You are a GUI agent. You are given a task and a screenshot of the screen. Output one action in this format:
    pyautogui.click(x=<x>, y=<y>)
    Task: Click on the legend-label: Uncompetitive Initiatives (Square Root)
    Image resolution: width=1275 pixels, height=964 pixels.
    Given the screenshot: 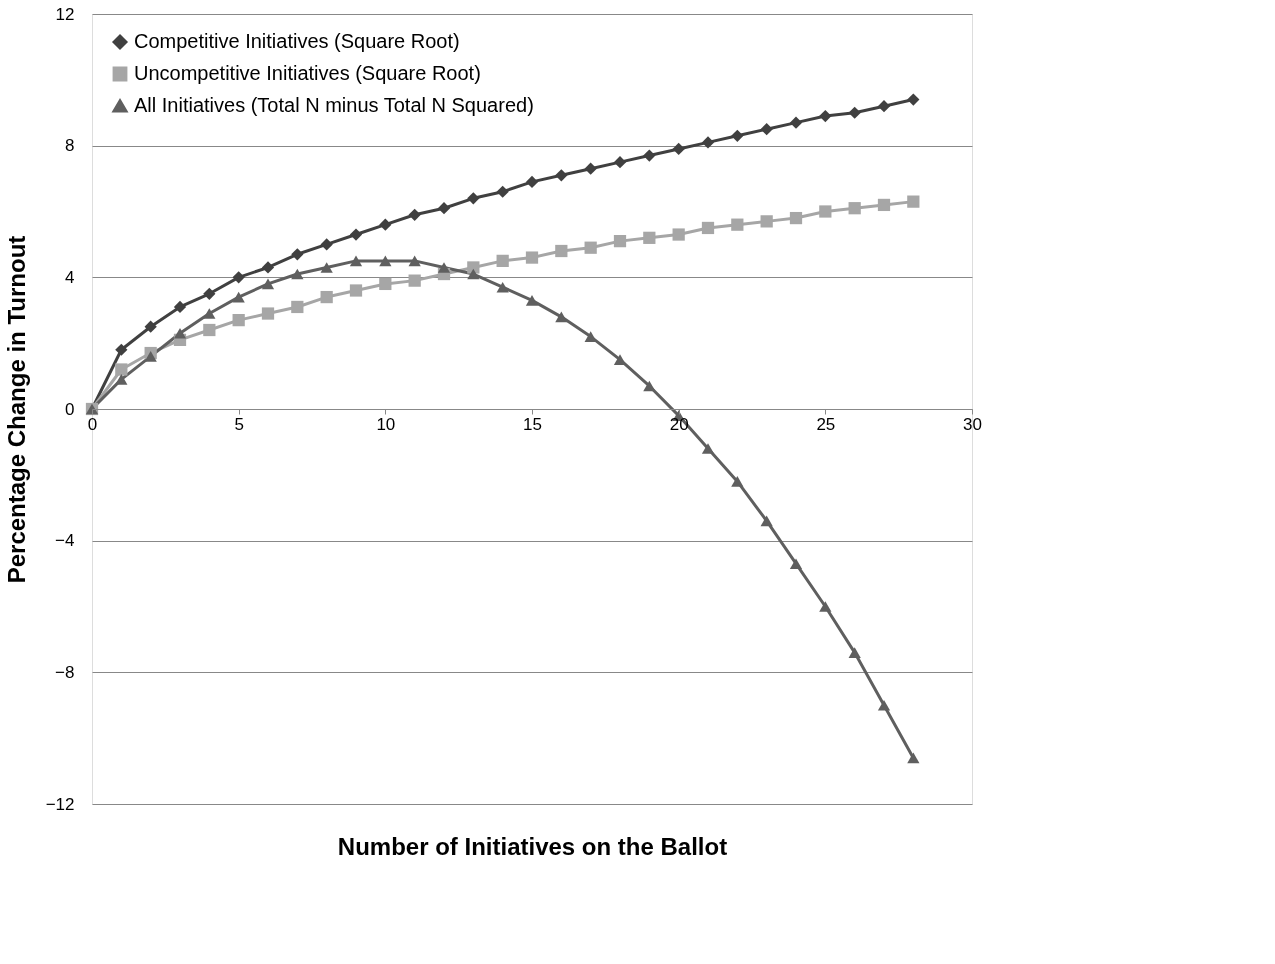 What is the action you would take?
    pyautogui.click(x=307, y=73)
    